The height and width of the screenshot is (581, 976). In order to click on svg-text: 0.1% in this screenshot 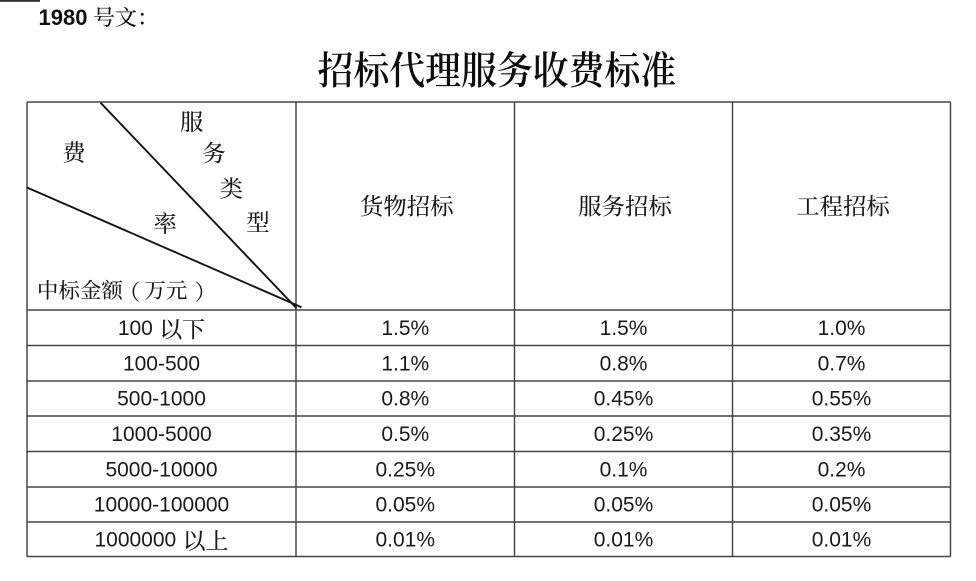, I will do `click(624, 469)`.